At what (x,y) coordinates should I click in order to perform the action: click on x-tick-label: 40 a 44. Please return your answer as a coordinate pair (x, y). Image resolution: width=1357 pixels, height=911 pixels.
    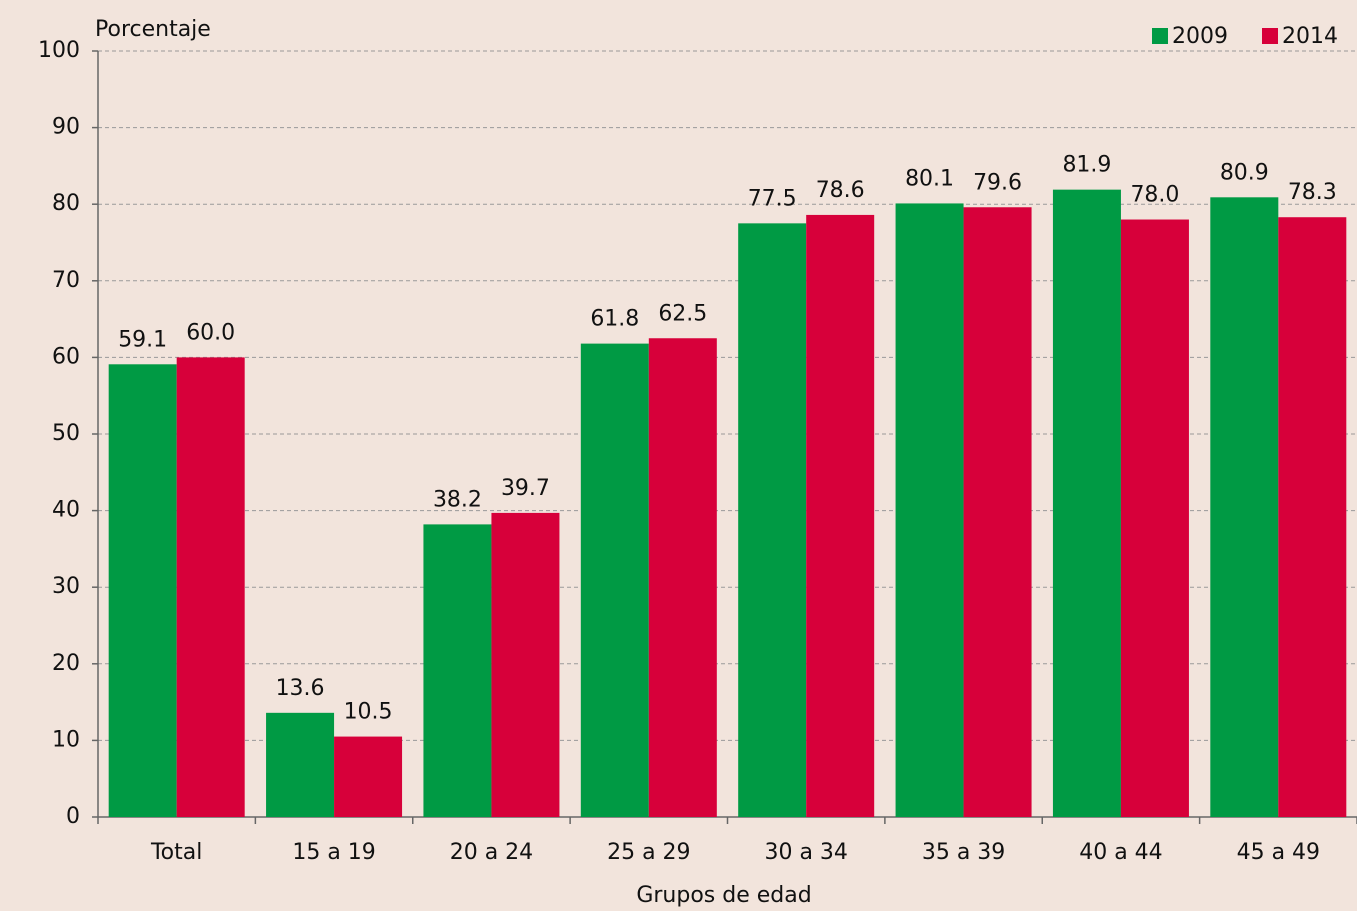
    Looking at the image, I should click on (1120, 852).